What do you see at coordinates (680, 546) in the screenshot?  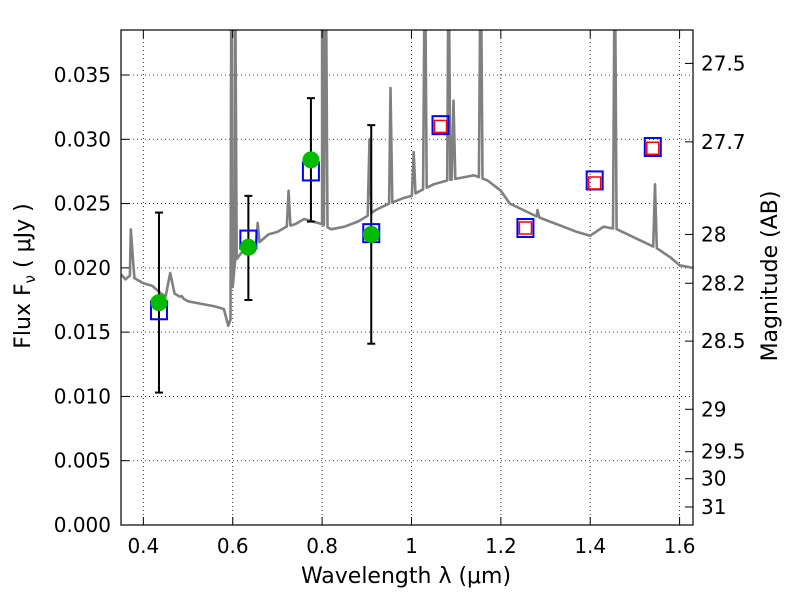 I see `x-tick-label: 1.6` at bounding box center [680, 546].